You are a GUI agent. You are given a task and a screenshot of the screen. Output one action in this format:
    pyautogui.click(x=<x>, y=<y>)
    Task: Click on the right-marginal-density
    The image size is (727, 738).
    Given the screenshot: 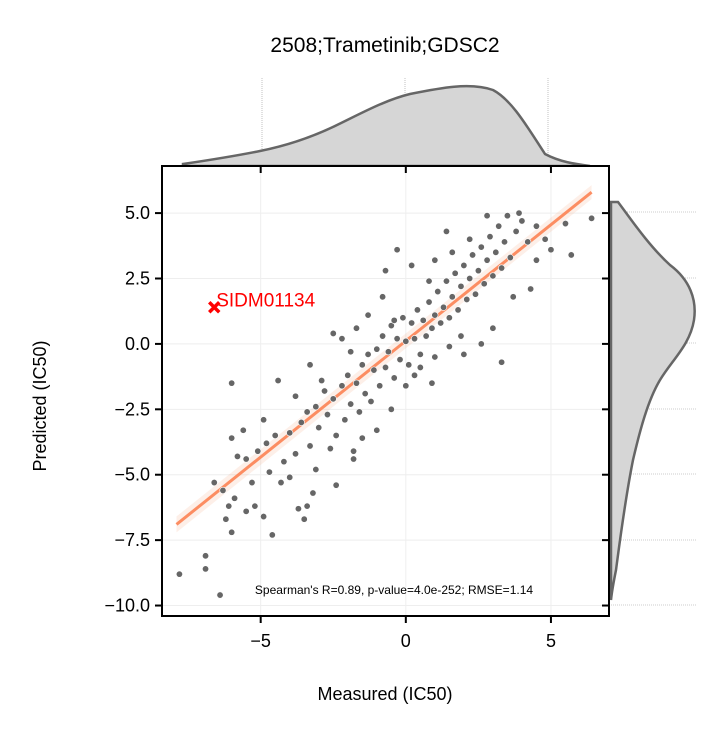 What is the action you would take?
    pyautogui.click(x=653, y=403)
    